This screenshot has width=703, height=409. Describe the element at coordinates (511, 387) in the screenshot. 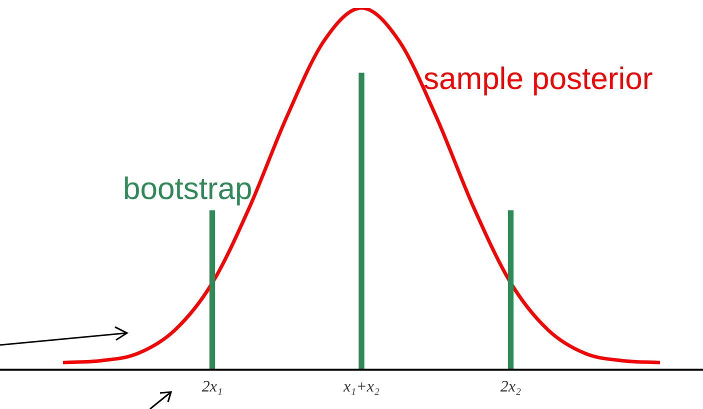

I see `x-tick-label: 2x₂` at that location.